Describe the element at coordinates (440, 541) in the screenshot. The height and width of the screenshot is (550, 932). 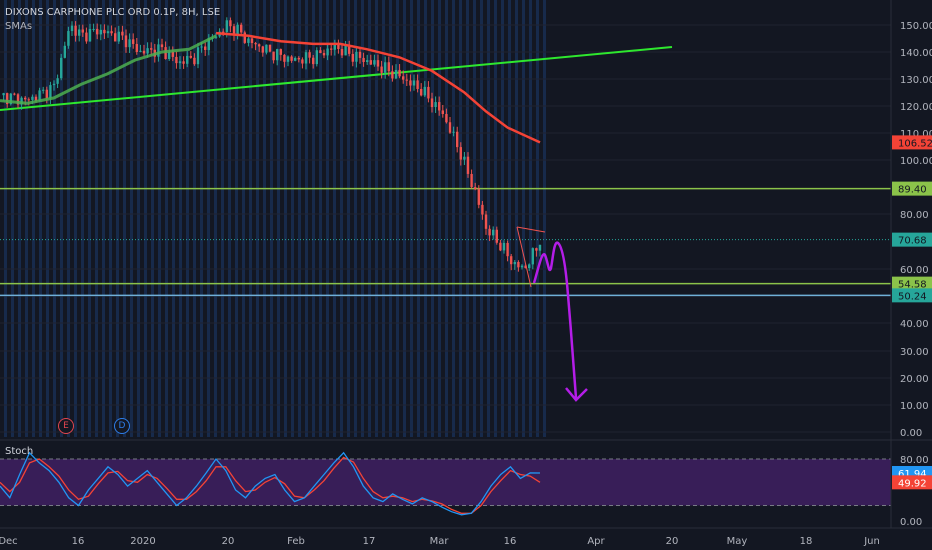
I see `x-tick-label: Mar` at that location.